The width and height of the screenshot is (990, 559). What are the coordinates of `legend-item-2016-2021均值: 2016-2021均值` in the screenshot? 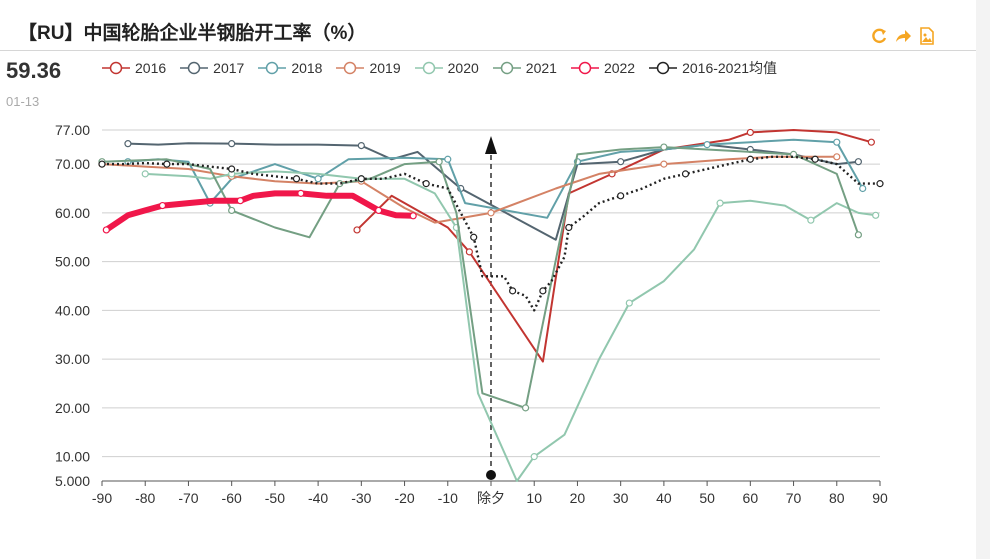 It's located at (713, 68).